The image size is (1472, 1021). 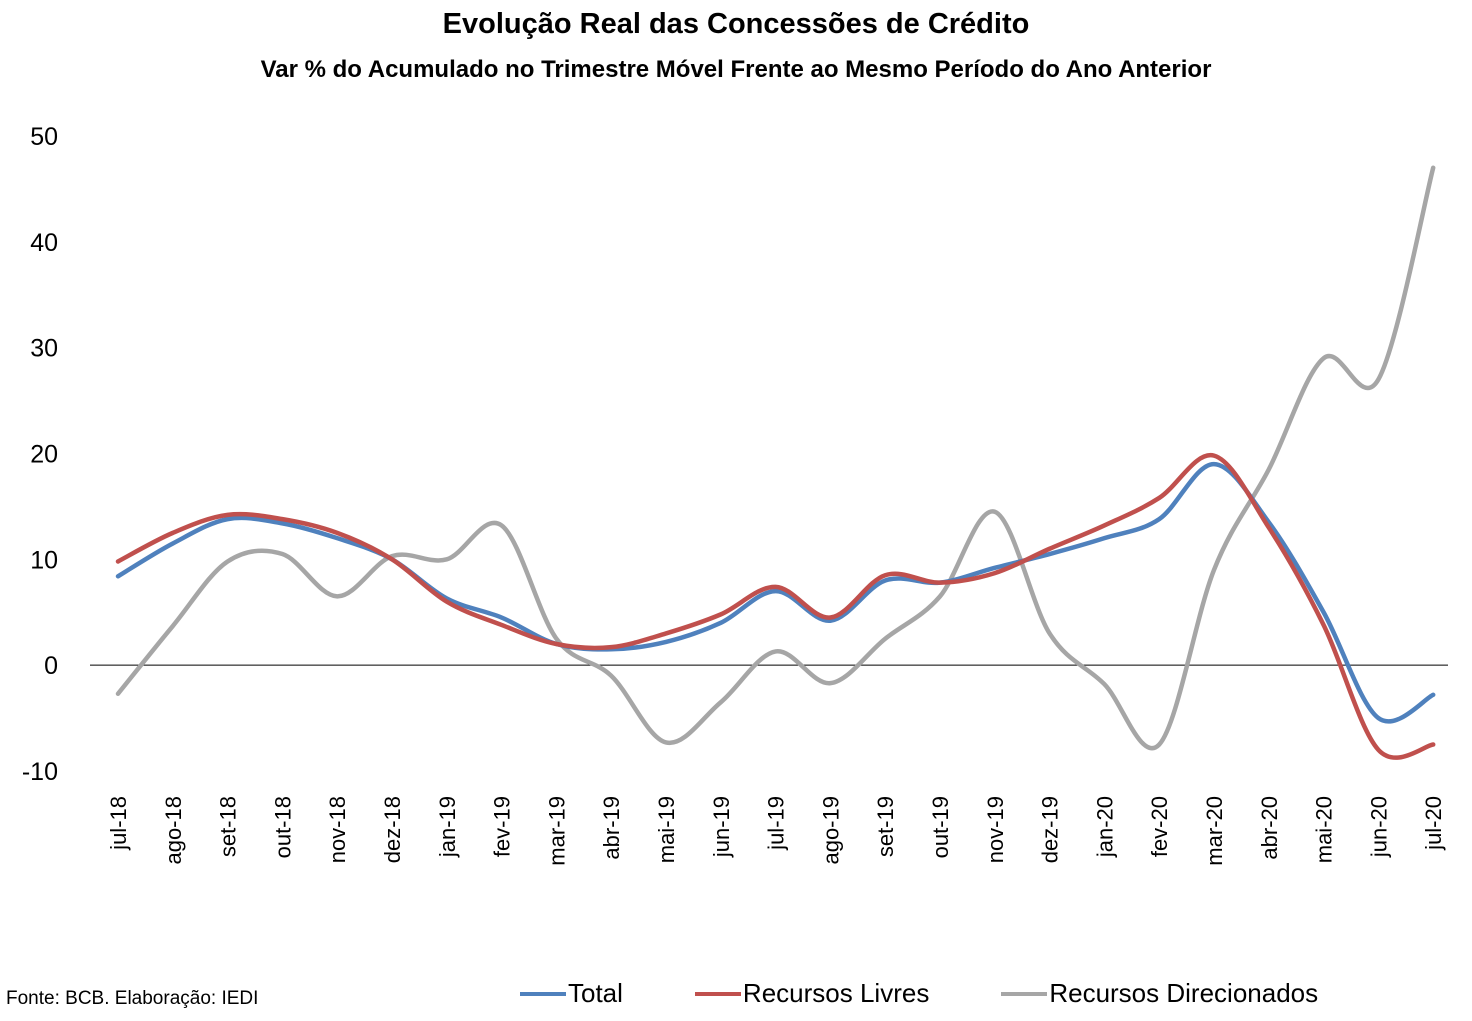 I want to click on legend-swatch-total, so click(x=543, y=993).